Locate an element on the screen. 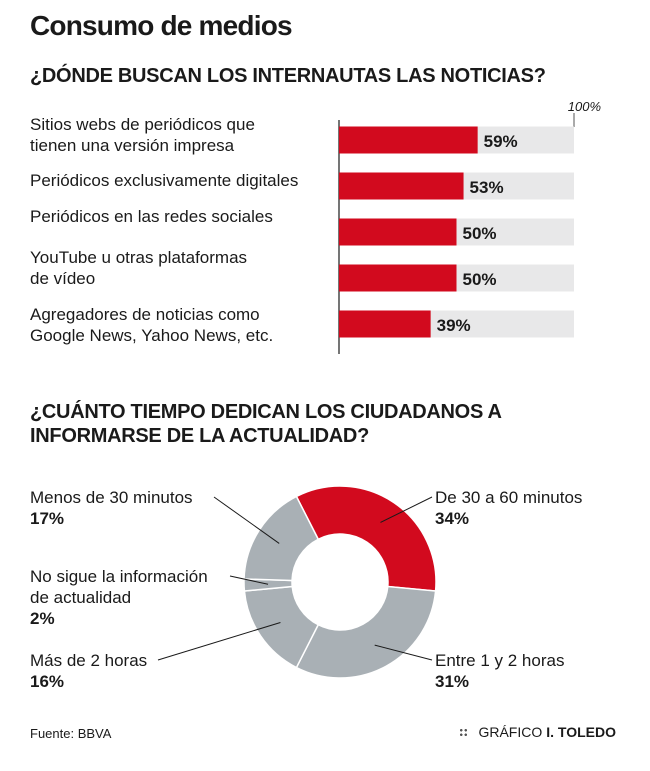 The image size is (650, 771). donut-slice-label-line: No sigue la información is located at coordinates (119, 576).